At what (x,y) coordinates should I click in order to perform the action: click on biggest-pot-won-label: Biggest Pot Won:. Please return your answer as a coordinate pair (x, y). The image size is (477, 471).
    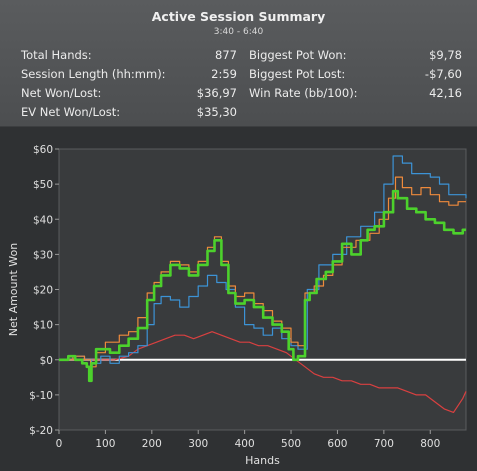
    Looking at the image, I should click on (298, 55).